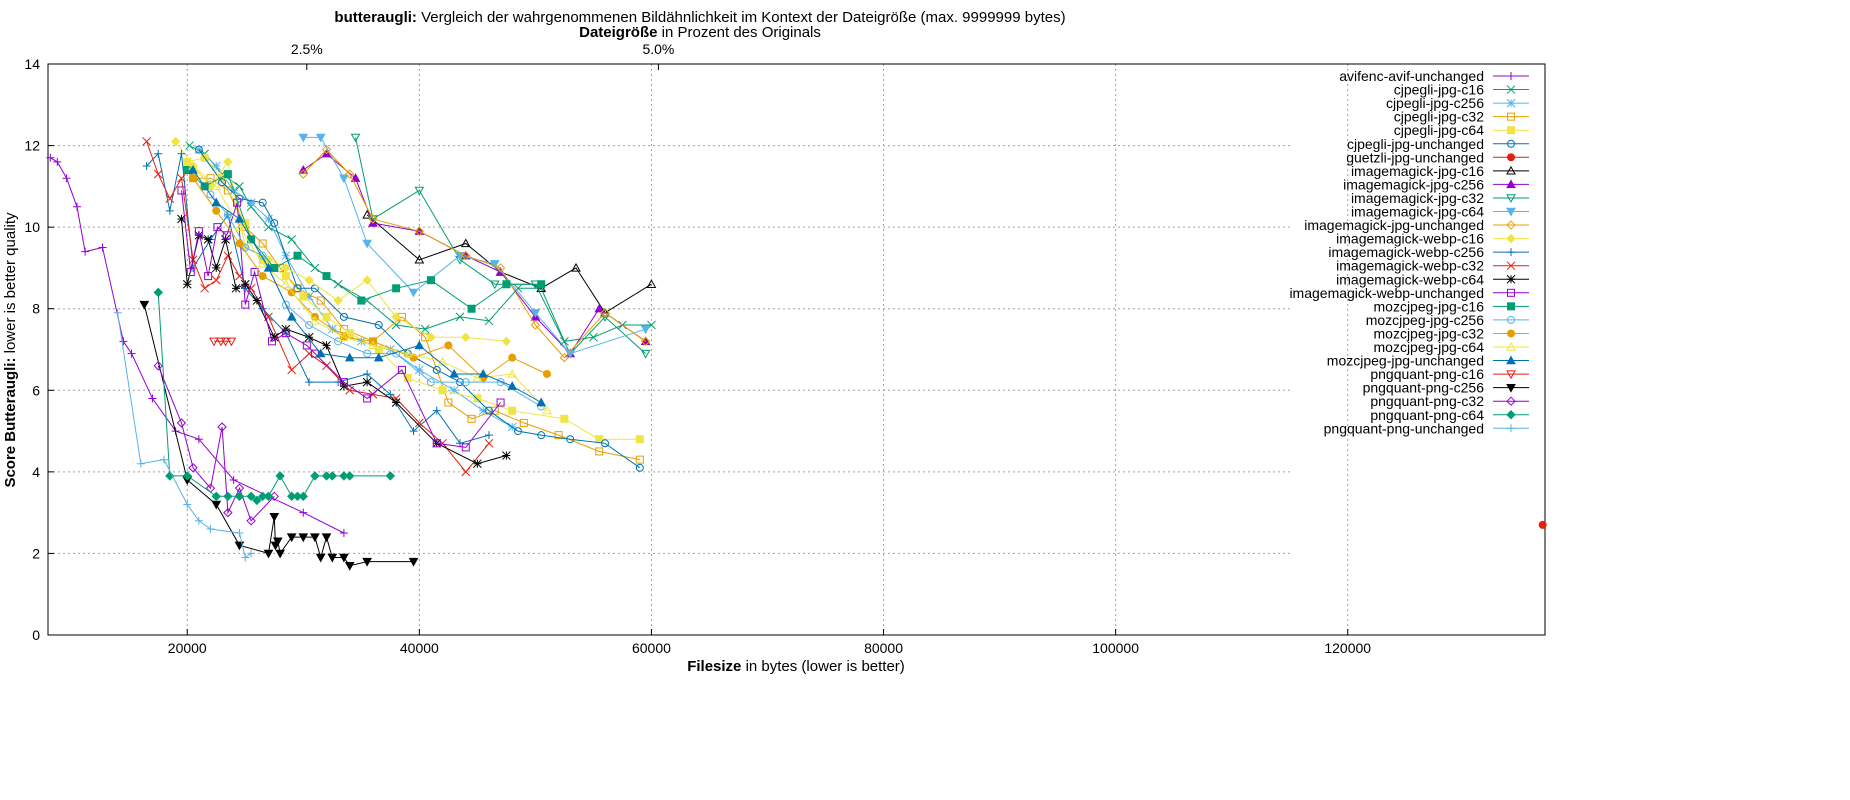 The width and height of the screenshot is (1850, 800). Describe the element at coordinates (1440, 198) in the screenshot. I see `legend-item: imagemagick-jpg-c32` at that location.